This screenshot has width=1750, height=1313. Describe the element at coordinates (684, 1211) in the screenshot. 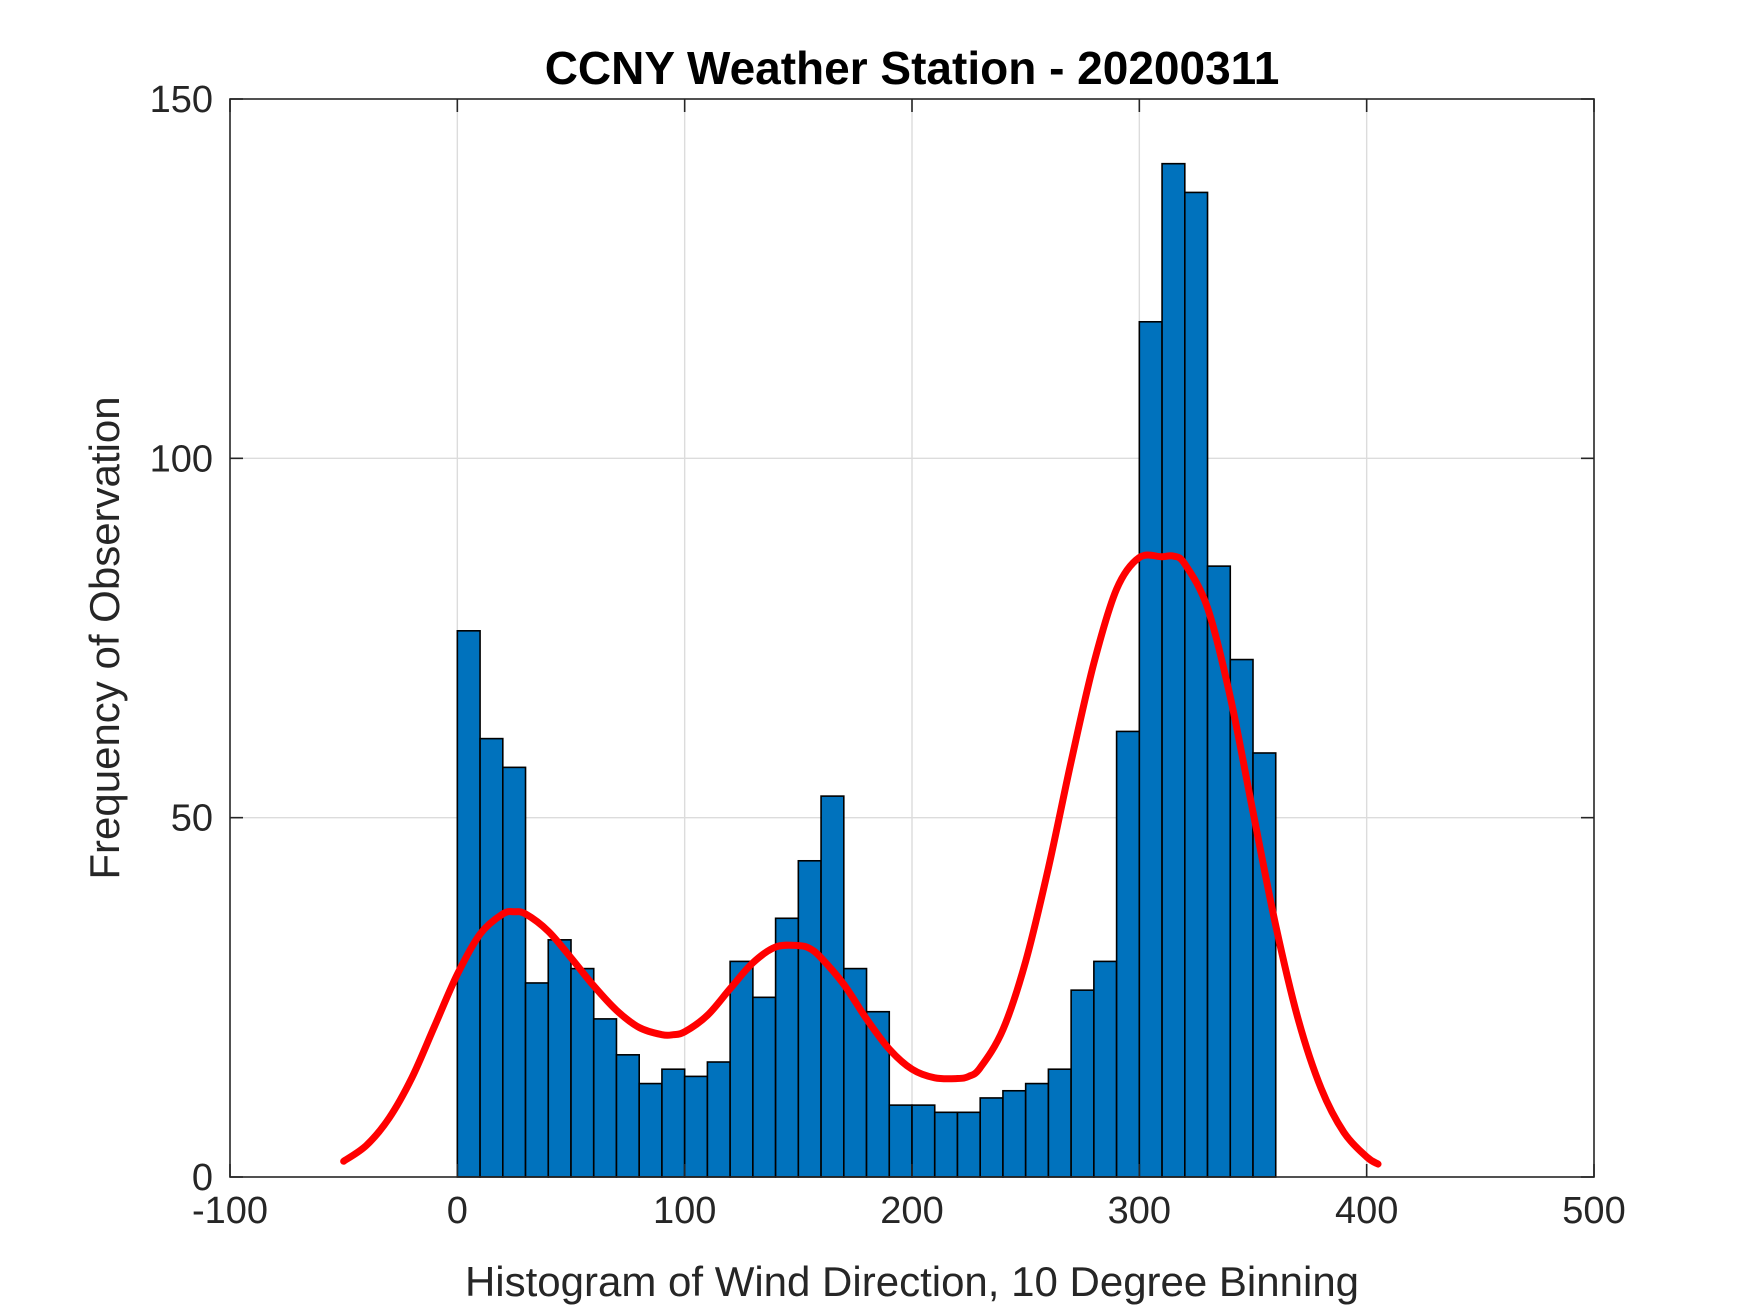

I see `x-tick-label: 100` at that location.